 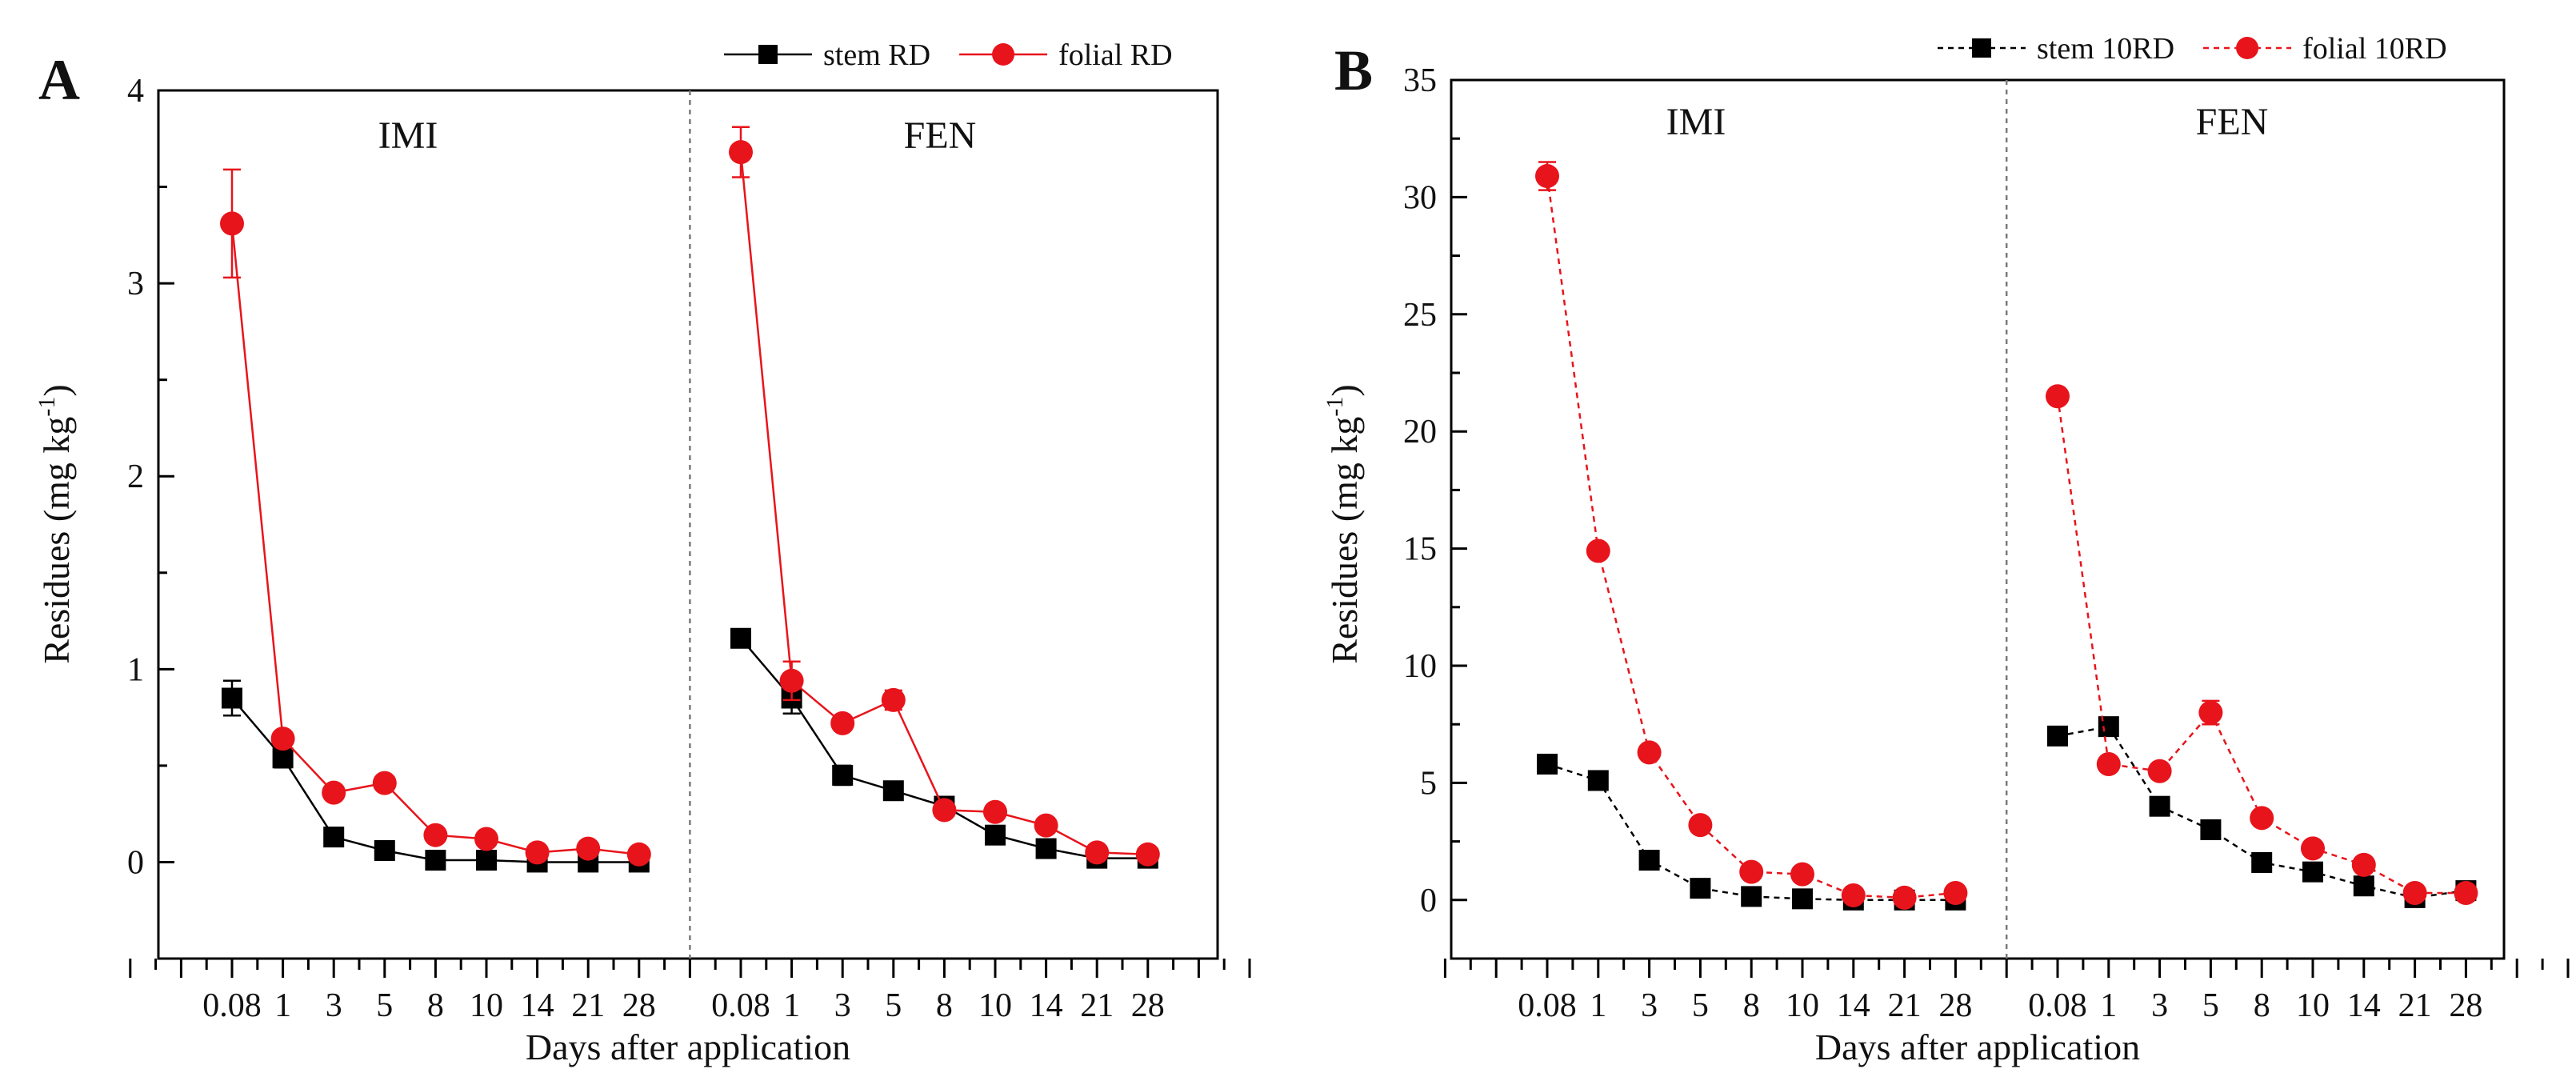 I want to click on panel-b-group-label: FEN, so click(x=2232, y=122).